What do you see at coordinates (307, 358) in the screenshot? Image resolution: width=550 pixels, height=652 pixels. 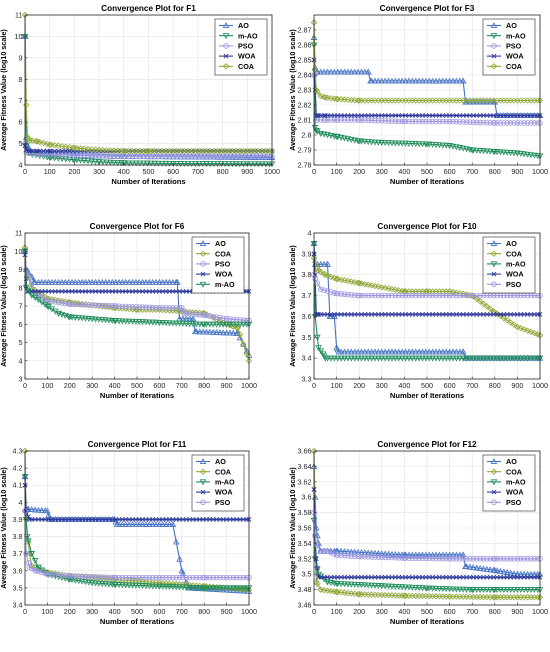 I see `y-tick-label: 3.4` at bounding box center [307, 358].